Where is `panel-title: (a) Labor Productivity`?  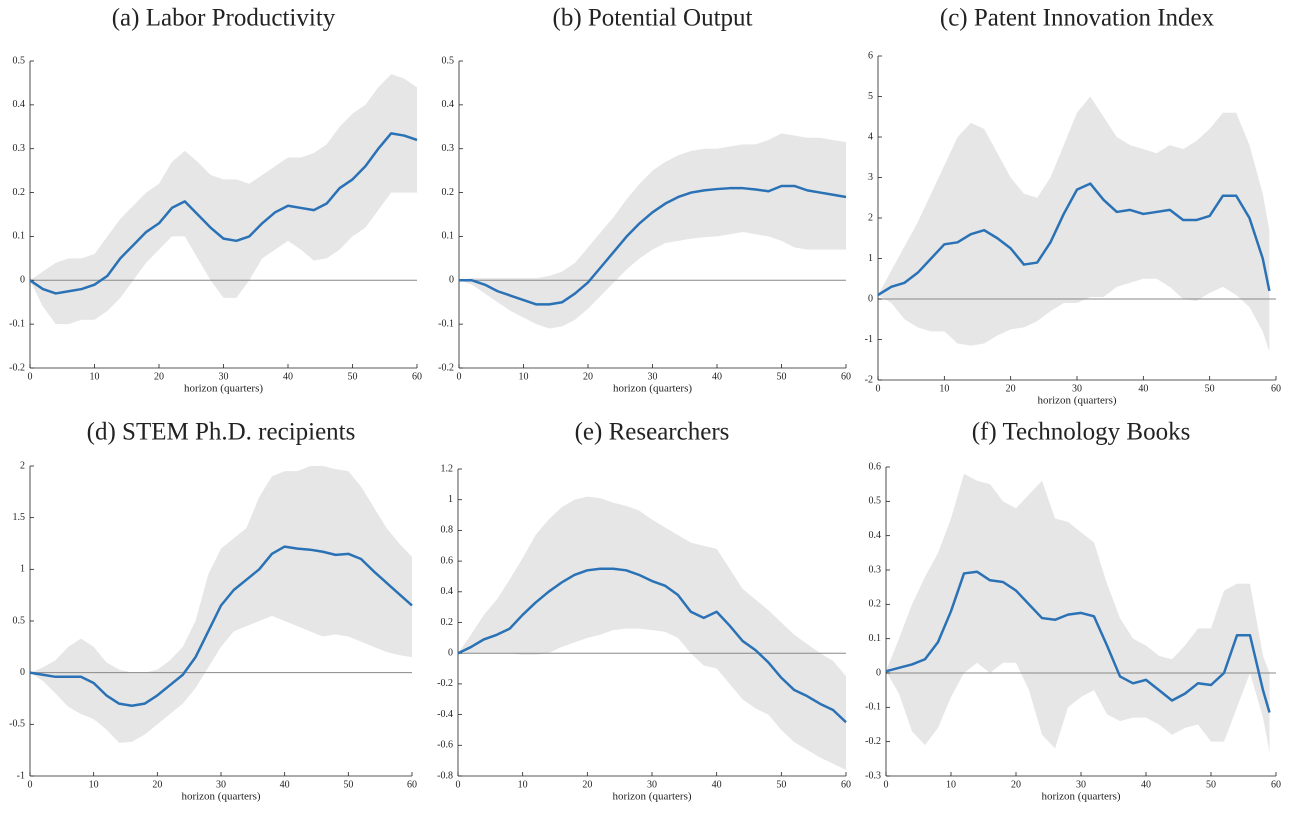 panel-title: (a) Labor Productivity is located at coordinates (224, 18).